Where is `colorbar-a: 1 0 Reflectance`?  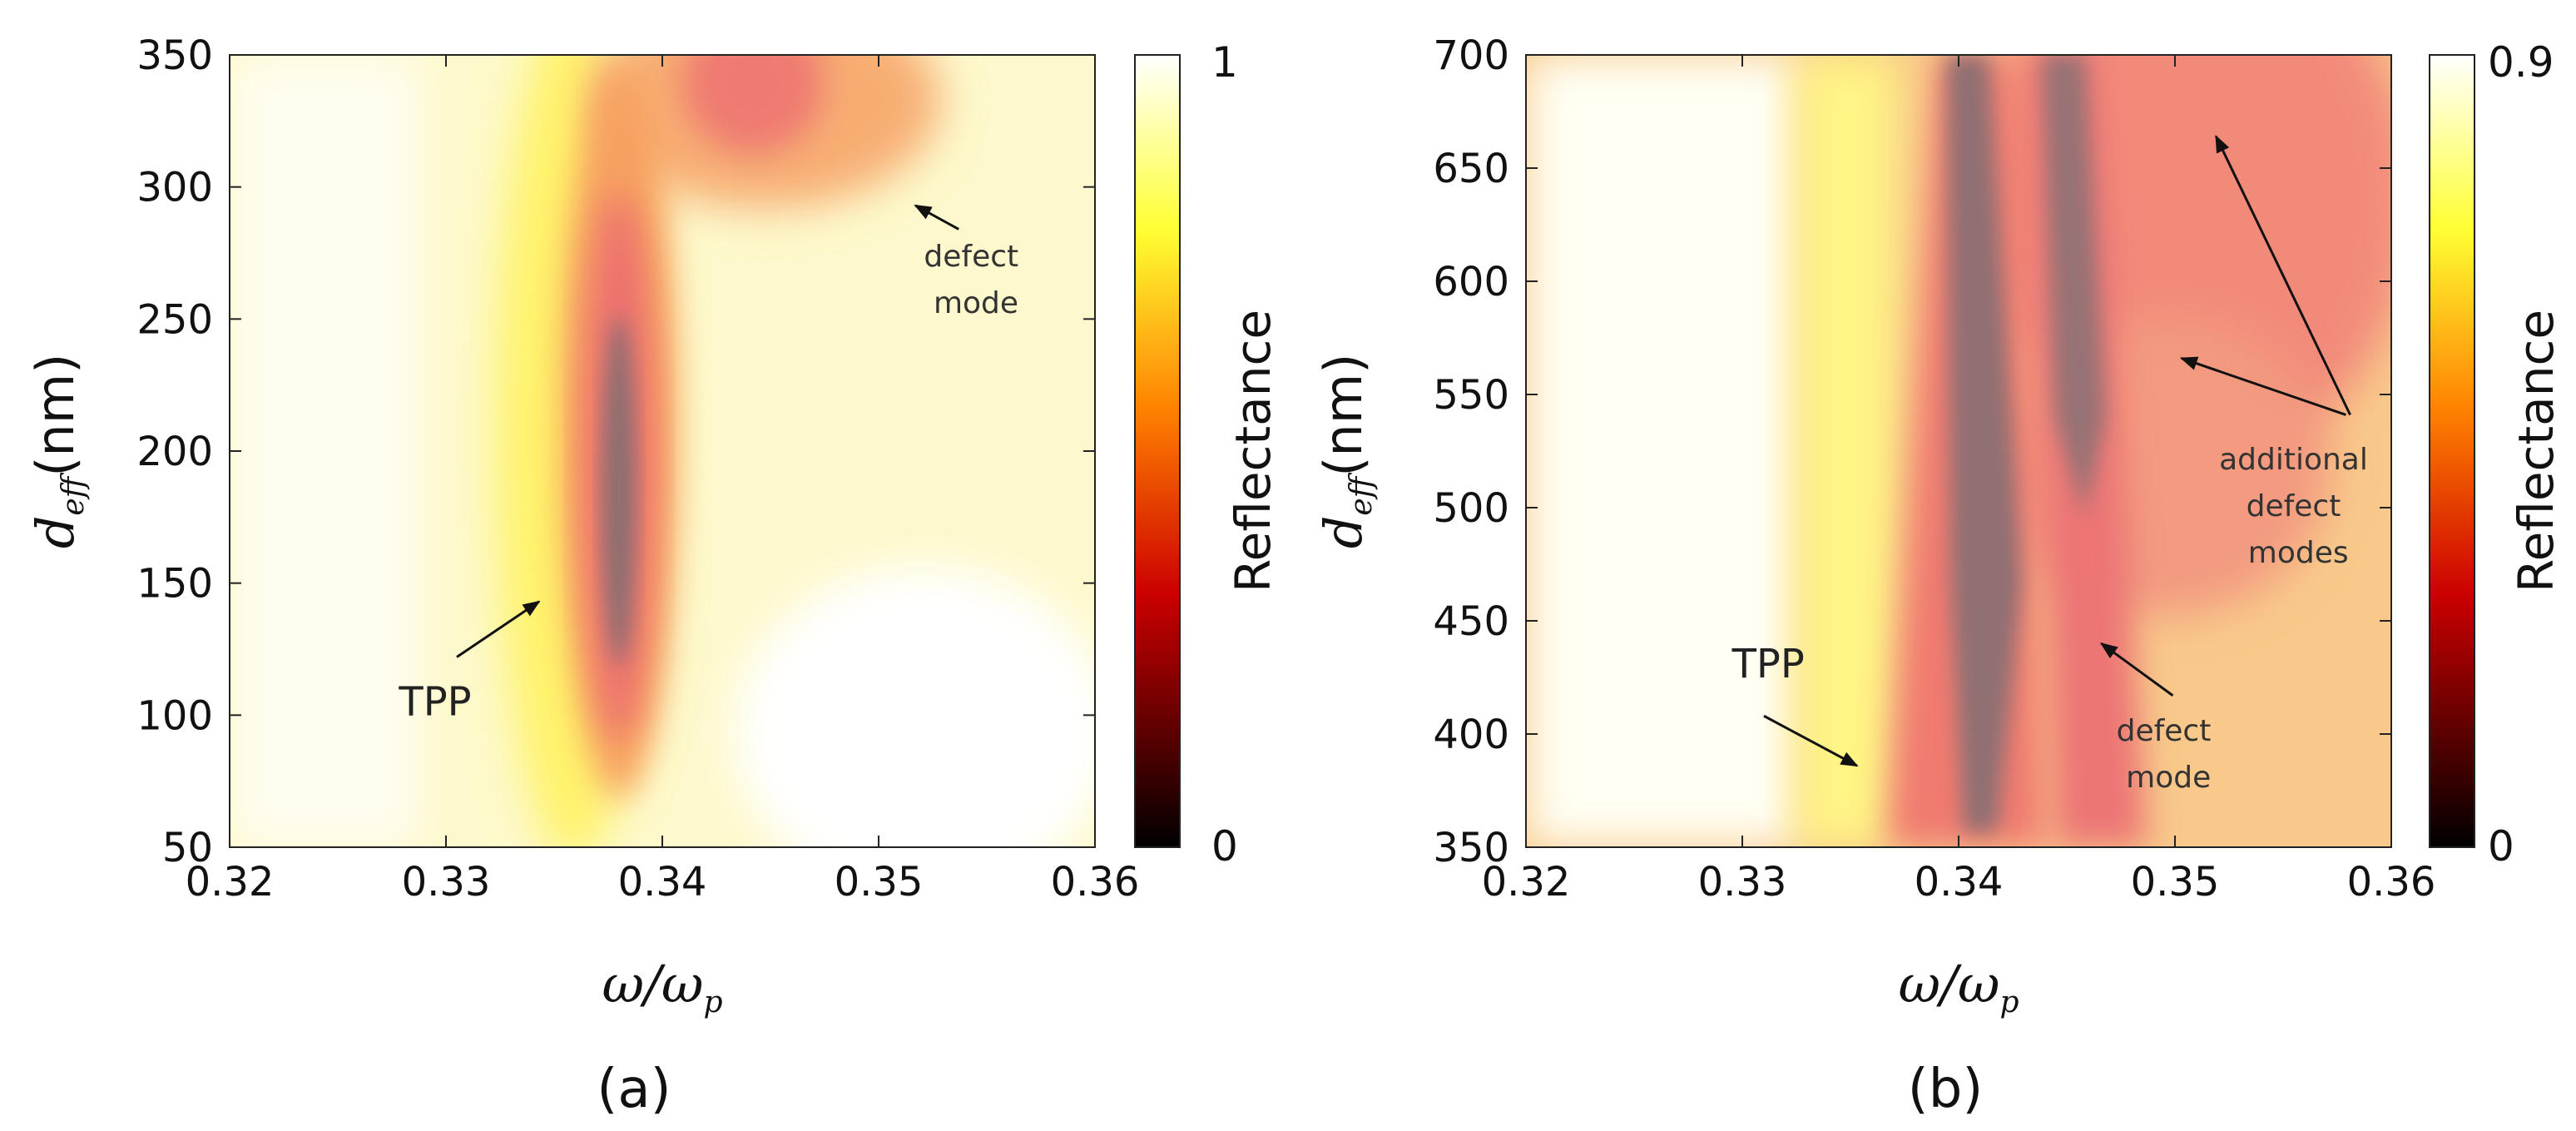 colorbar-a: 1 0 Reflectance is located at coordinates (1208, 455).